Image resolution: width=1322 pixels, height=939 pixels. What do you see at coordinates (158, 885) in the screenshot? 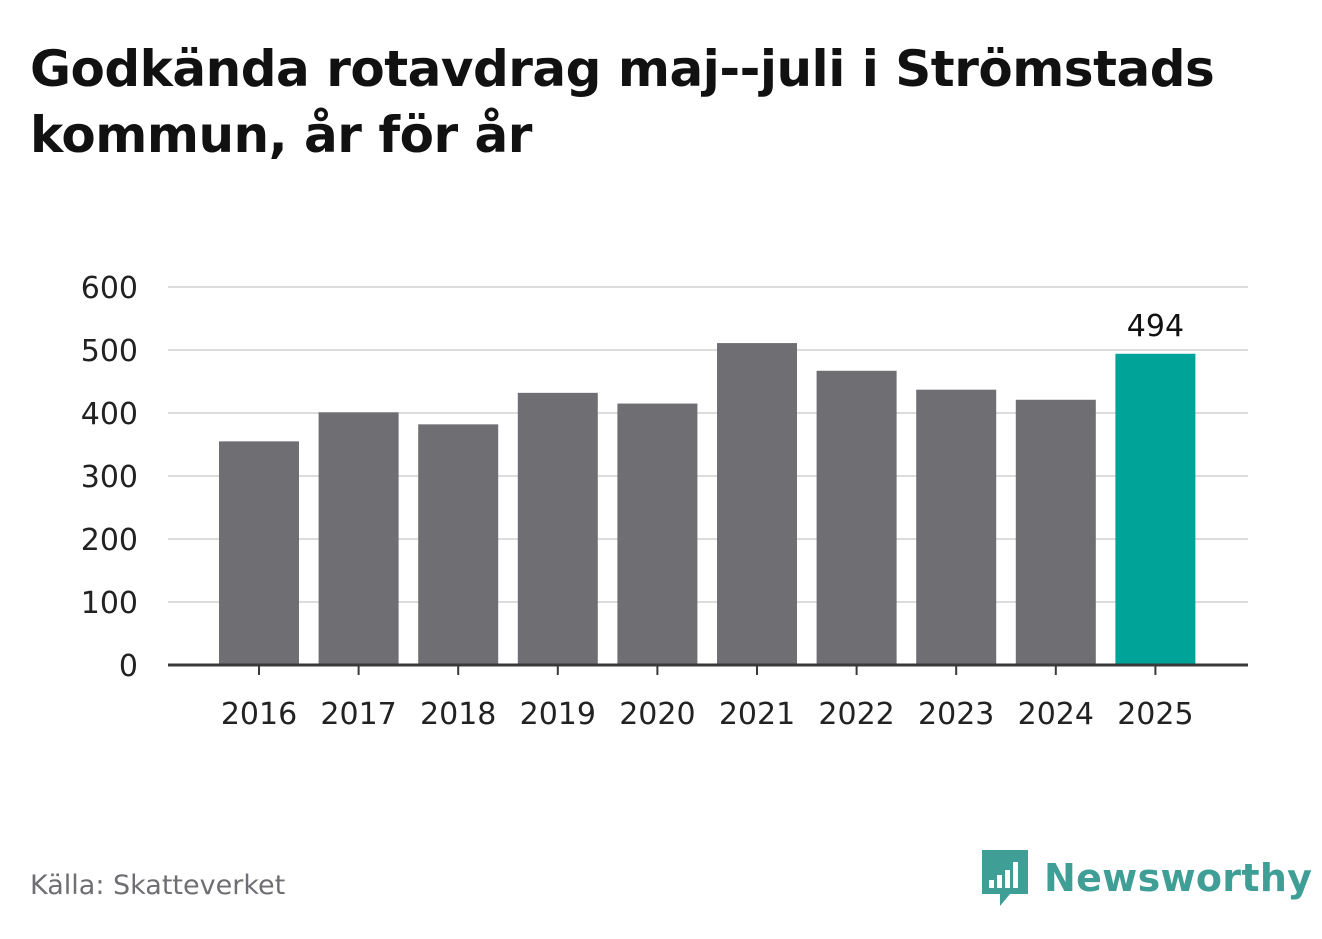
I see `source-note: Källa: Skatteverket` at bounding box center [158, 885].